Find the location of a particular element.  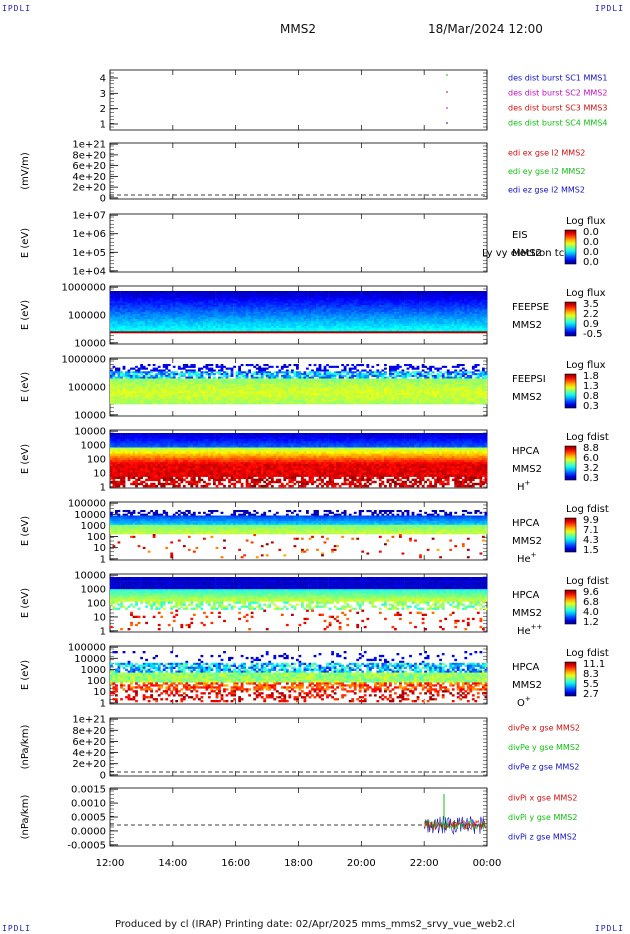

legend-entry: divPi x gse MMS2 is located at coordinates (542, 798).